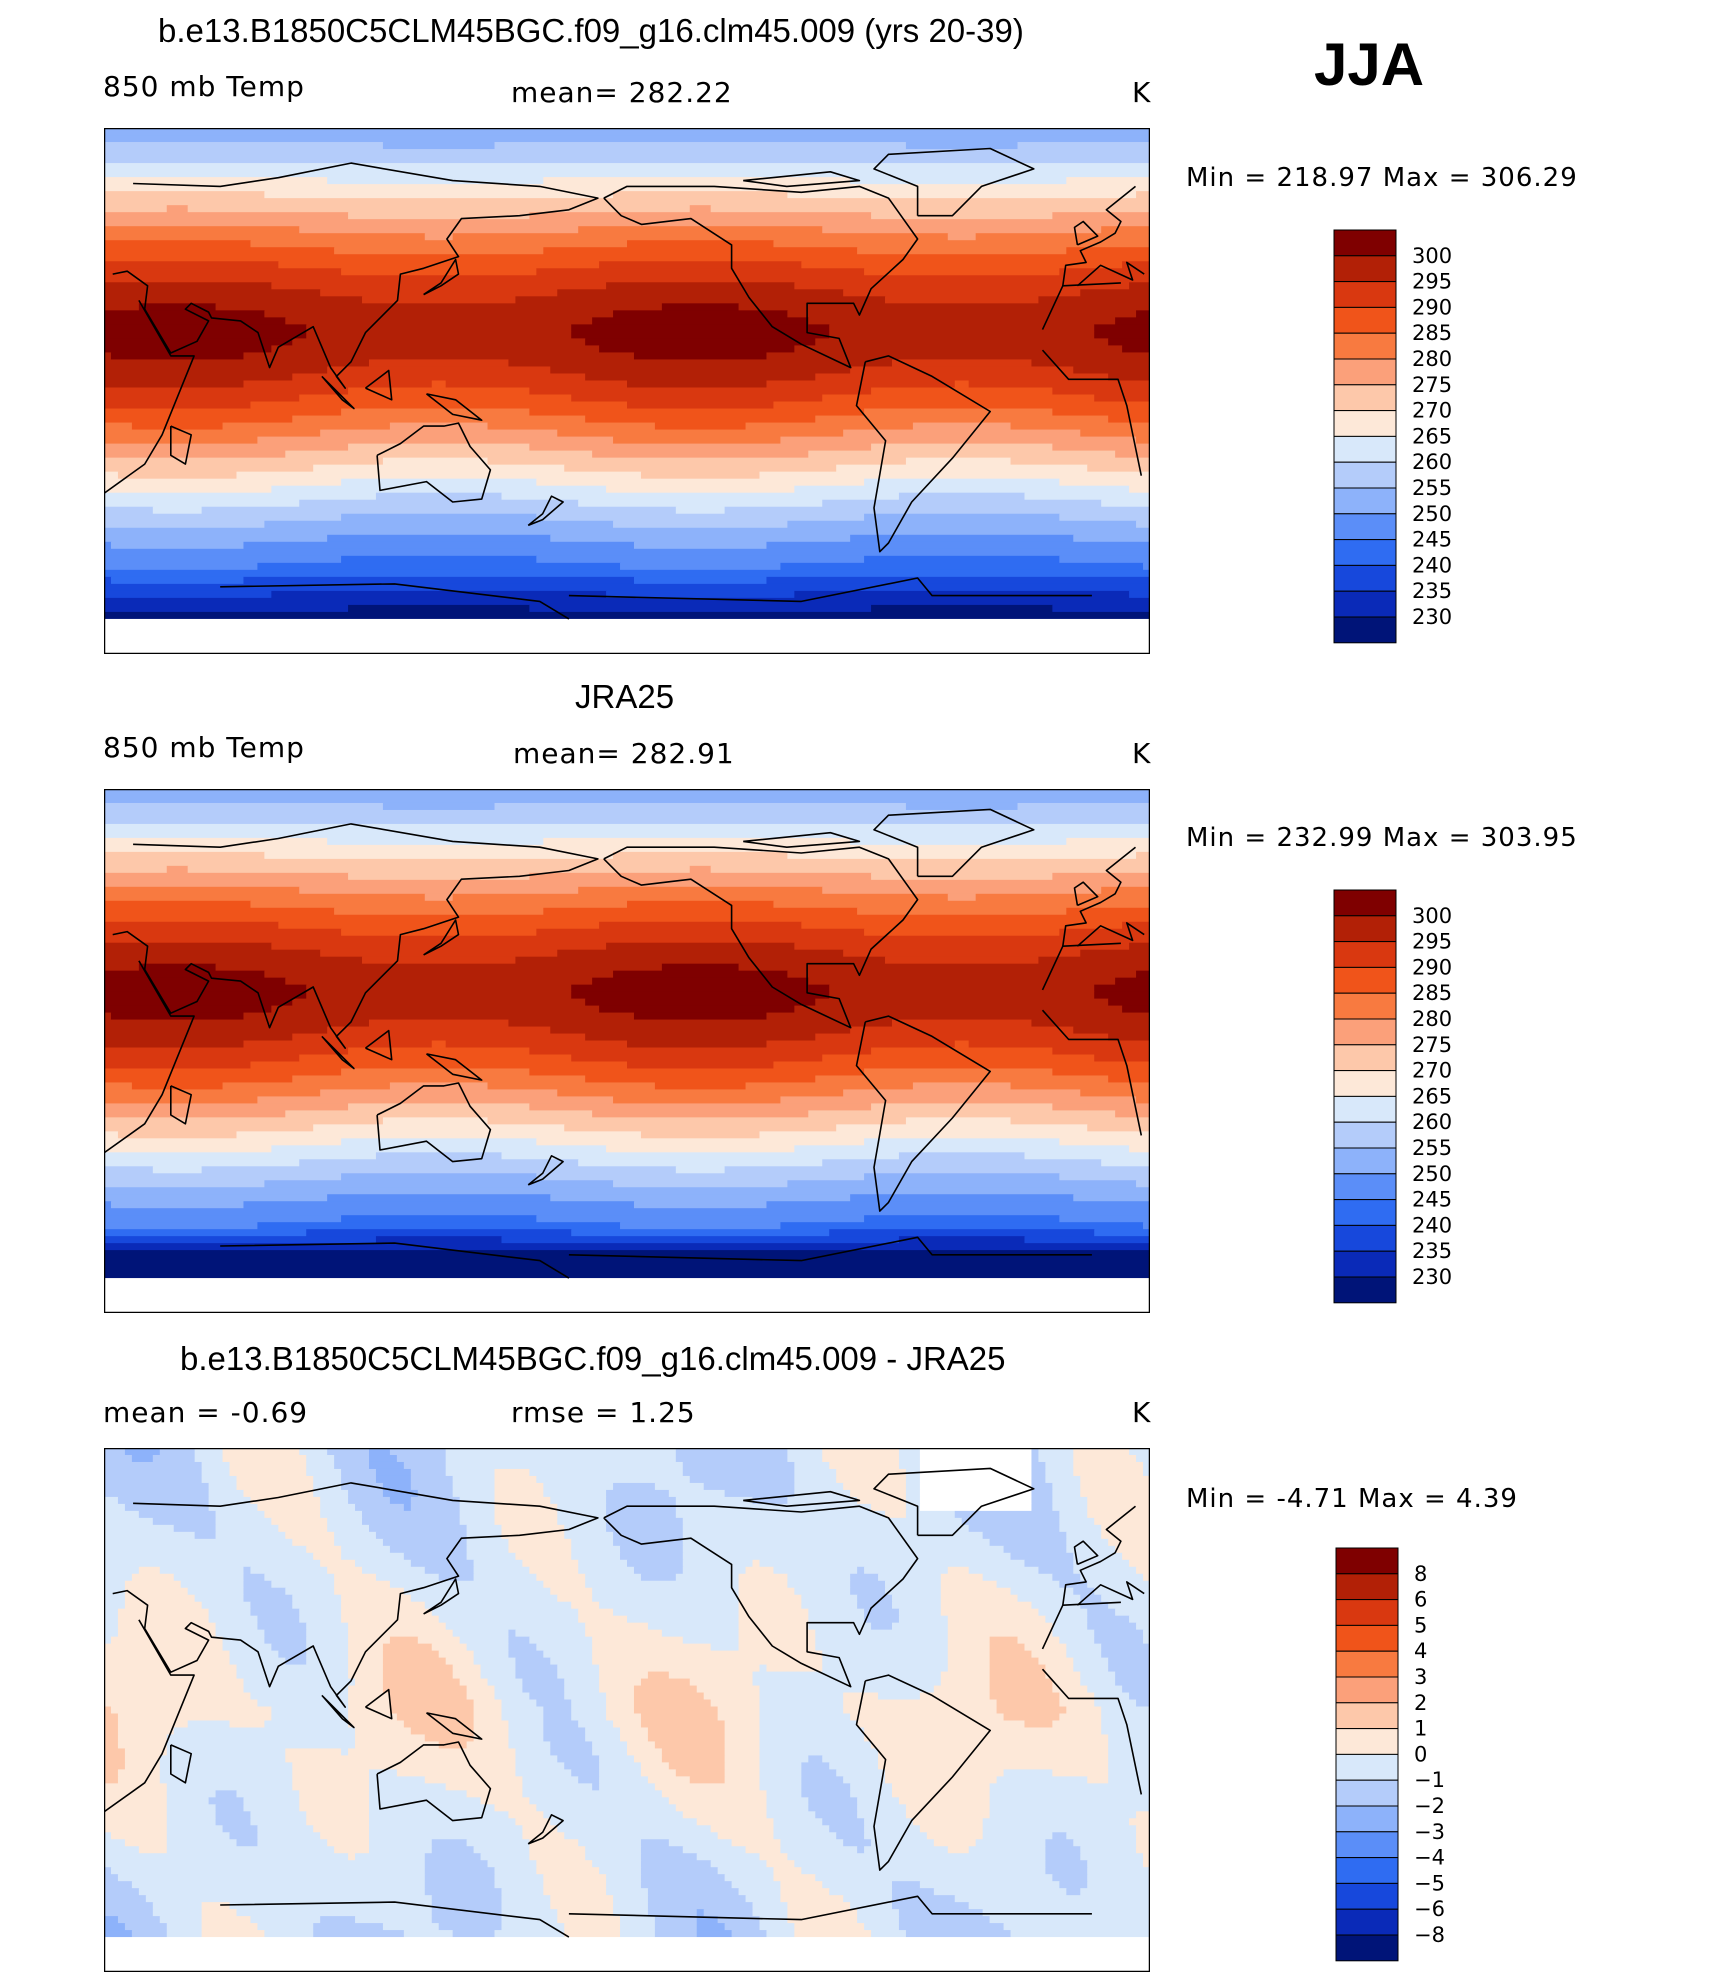 The width and height of the screenshot is (1710, 1972). Describe the element at coordinates (625, 696) in the screenshot. I see `panel2-title: JRA25` at that location.